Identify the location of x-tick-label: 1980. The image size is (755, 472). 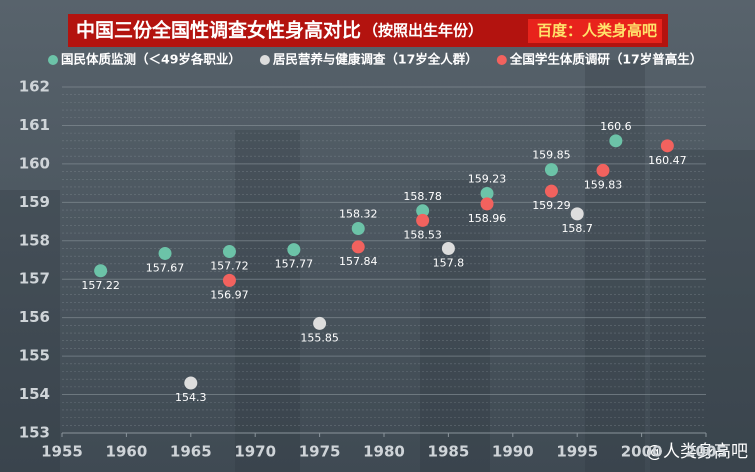
(384, 452).